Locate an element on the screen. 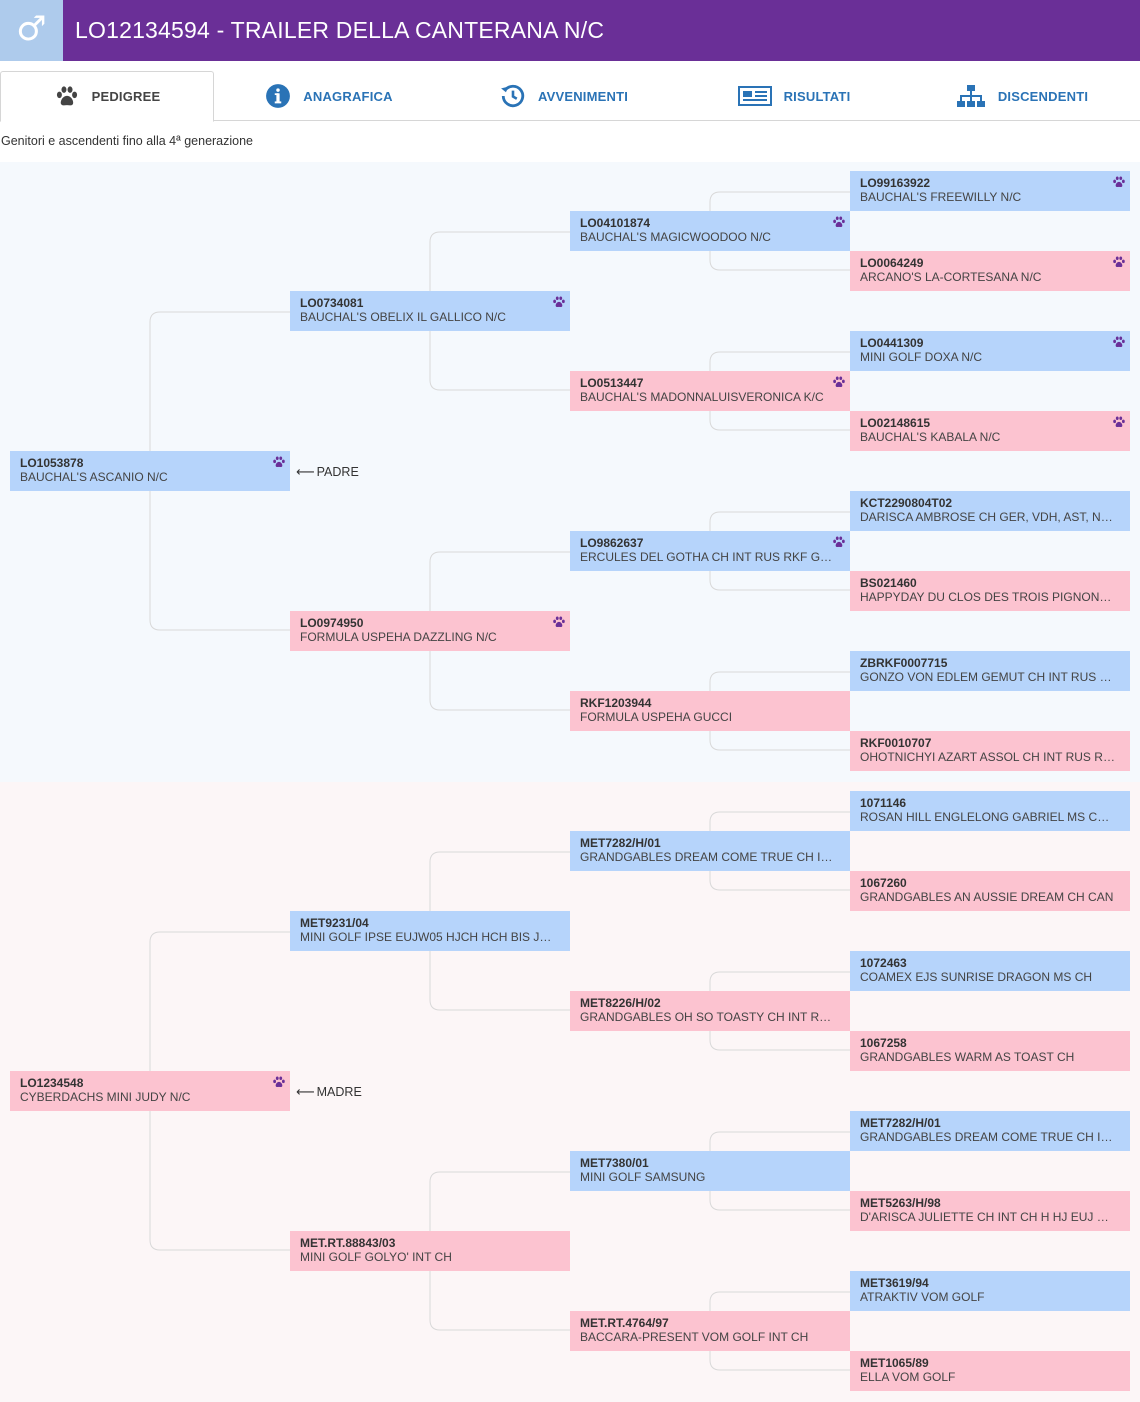  registration-number: MET1065/89 is located at coordinates (894, 1363).